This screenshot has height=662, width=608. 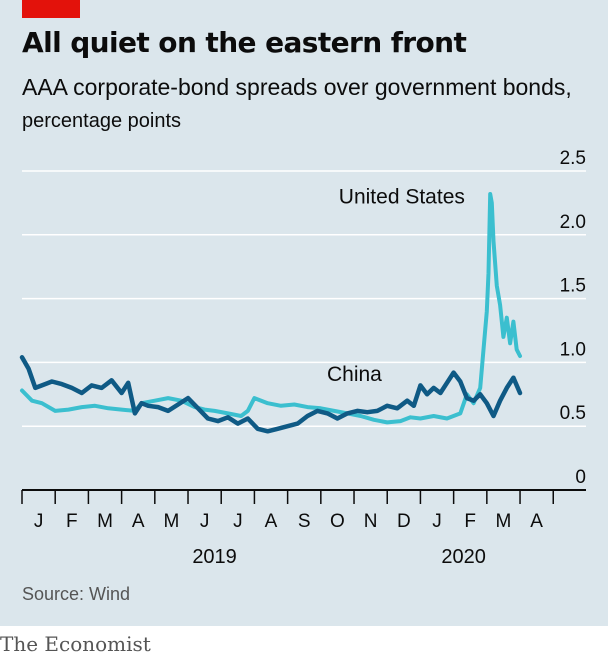 What do you see at coordinates (404, 521) in the screenshot?
I see `x-tick-label: D` at bounding box center [404, 521].